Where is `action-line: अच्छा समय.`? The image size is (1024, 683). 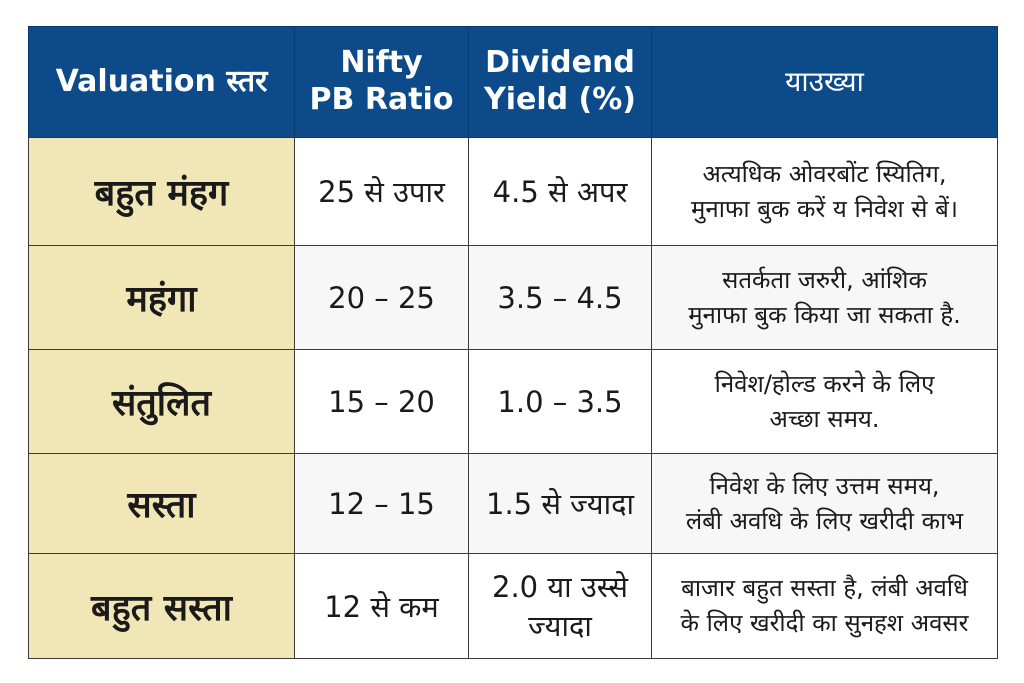
action-line: अच्छा समय. is located at coordinates (824, 418).